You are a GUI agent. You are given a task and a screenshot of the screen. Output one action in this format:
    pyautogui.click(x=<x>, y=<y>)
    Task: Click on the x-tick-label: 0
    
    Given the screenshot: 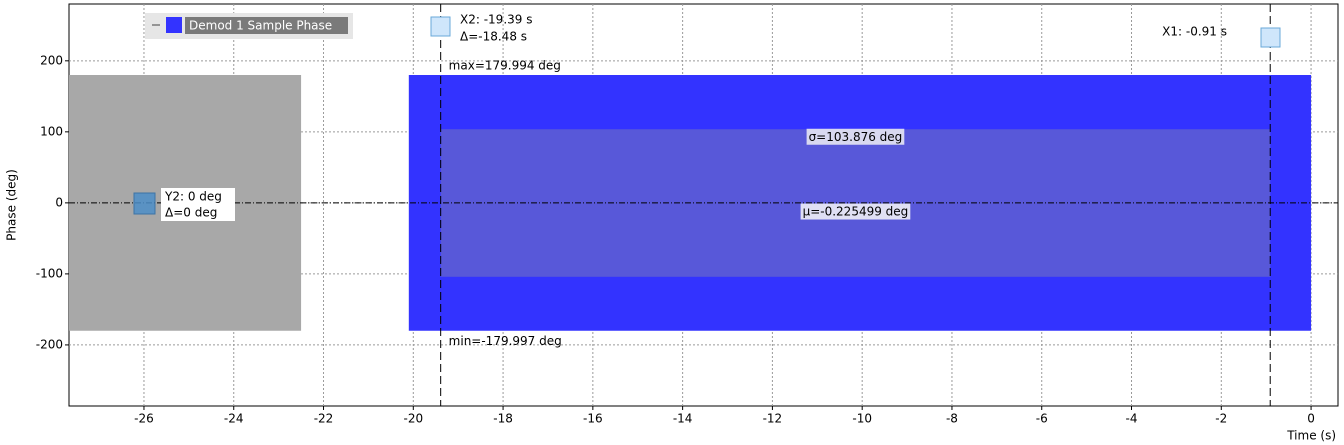 What is the action you would take?
    pyautogui.click(x=1311, y=419)
    